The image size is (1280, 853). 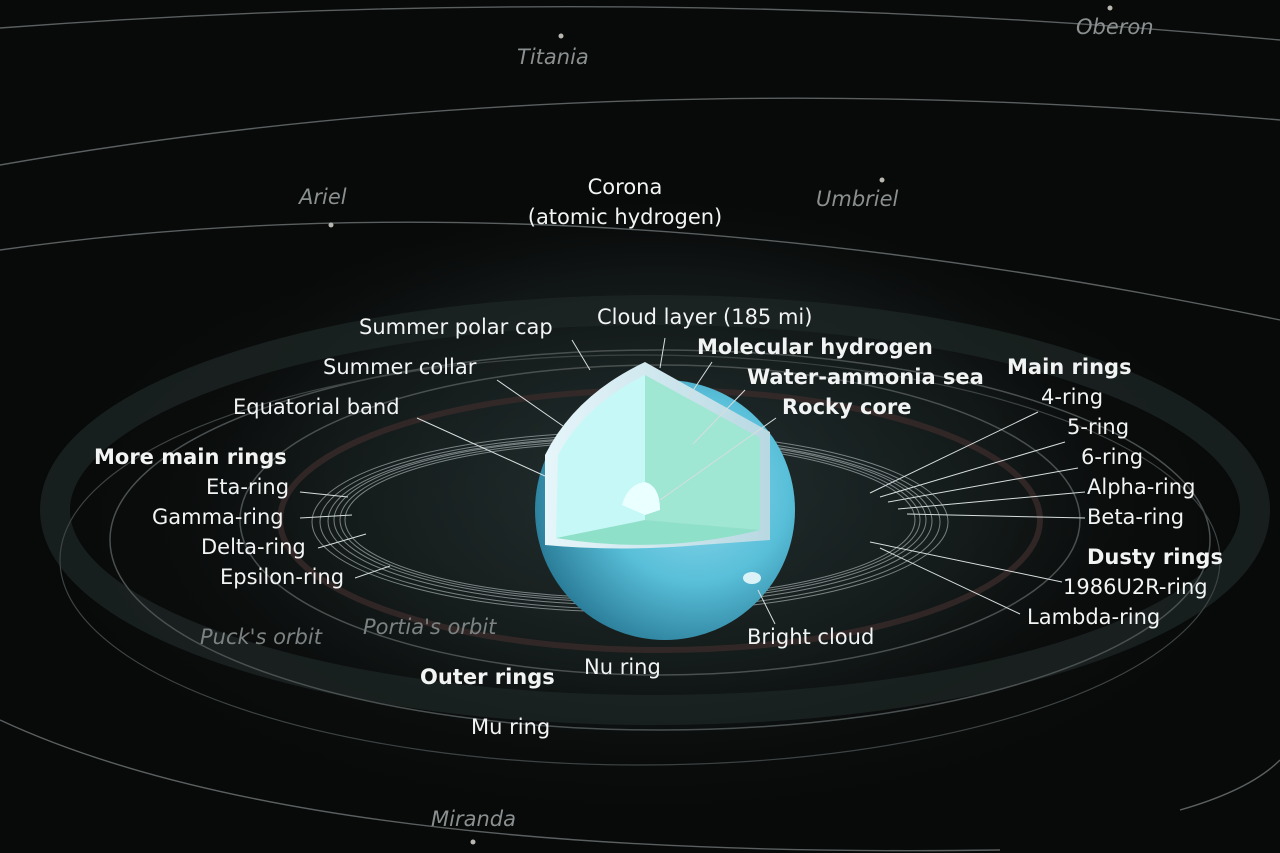 I want to click on portia-orbit-label: Portia's orbit, so click(x=430, y=627).